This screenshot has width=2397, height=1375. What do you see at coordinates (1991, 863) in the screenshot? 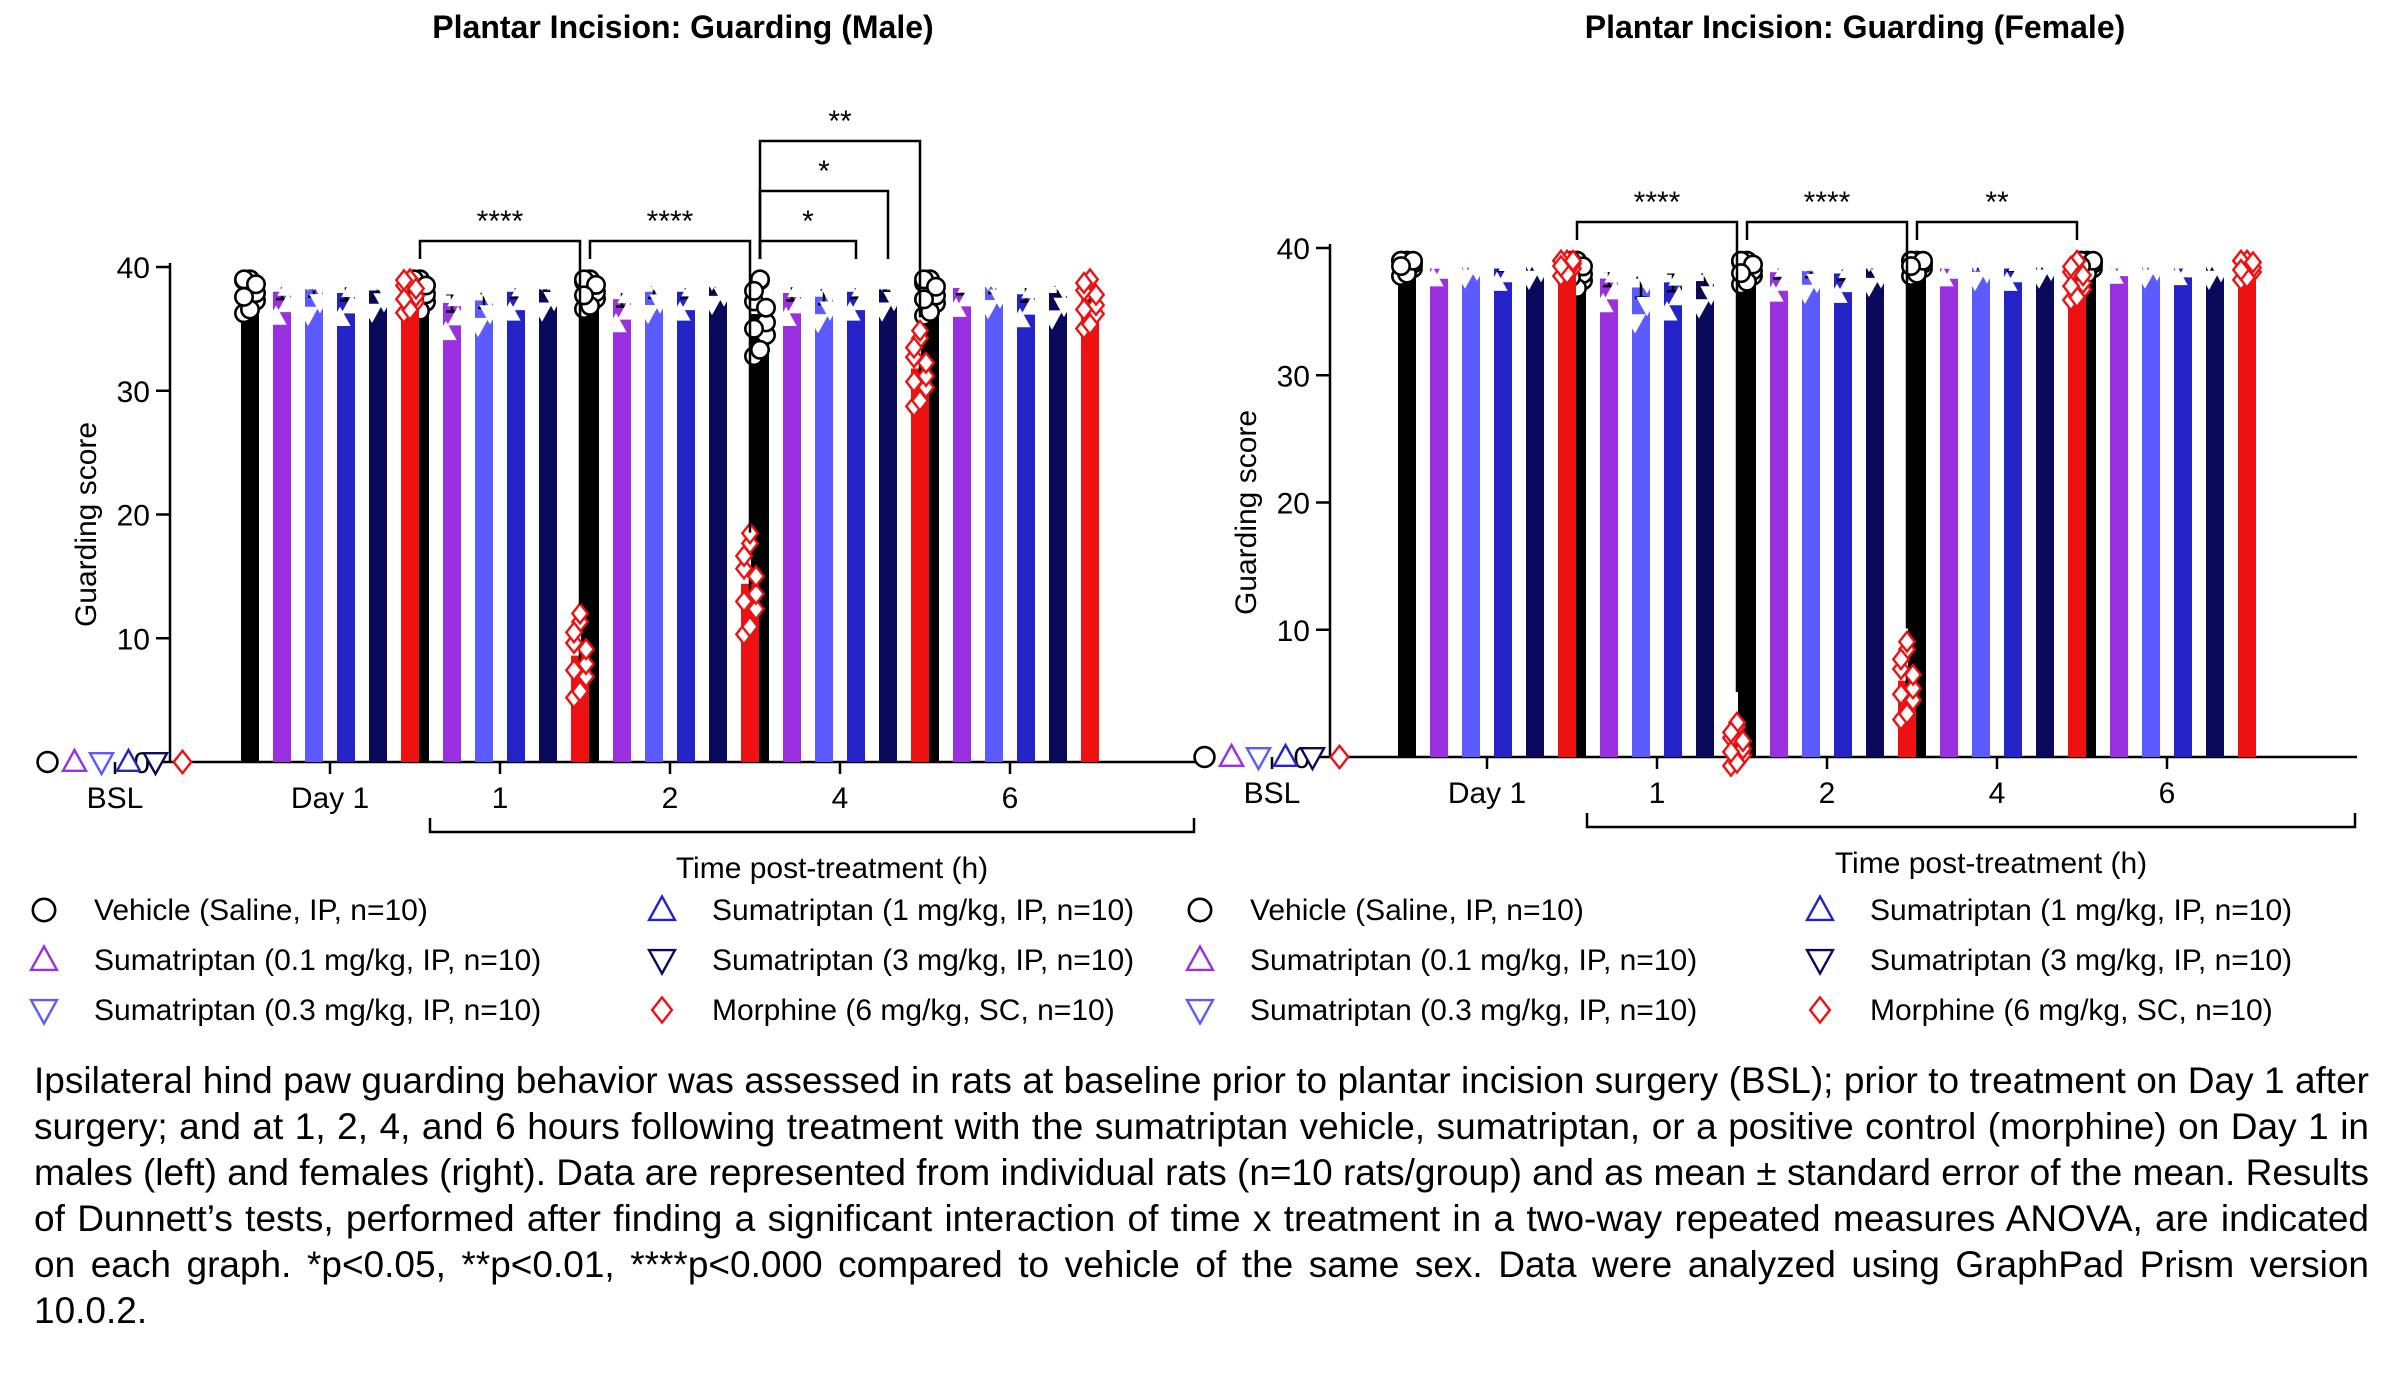
I see `x-axis-label: Time post-treatment (h)` at bounding box center [1991, 863].